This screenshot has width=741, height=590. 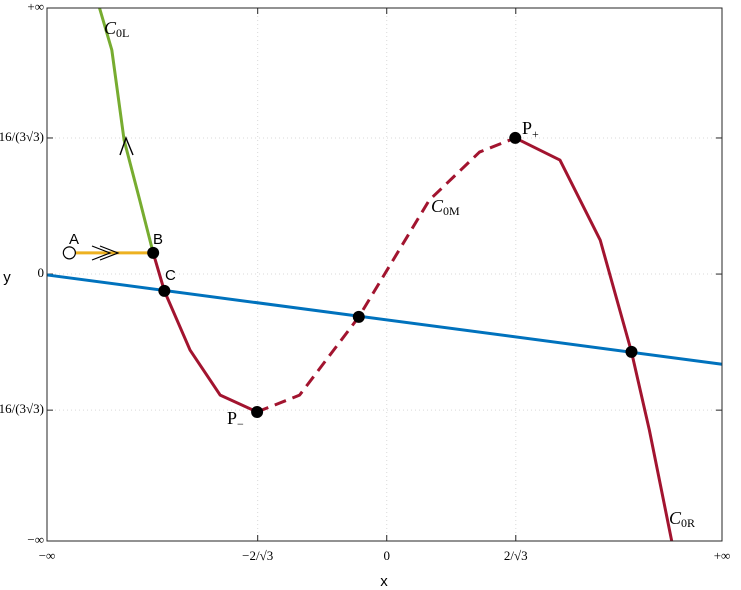 I want to click on y-tick-label: 0, so click(x=41, y=272).